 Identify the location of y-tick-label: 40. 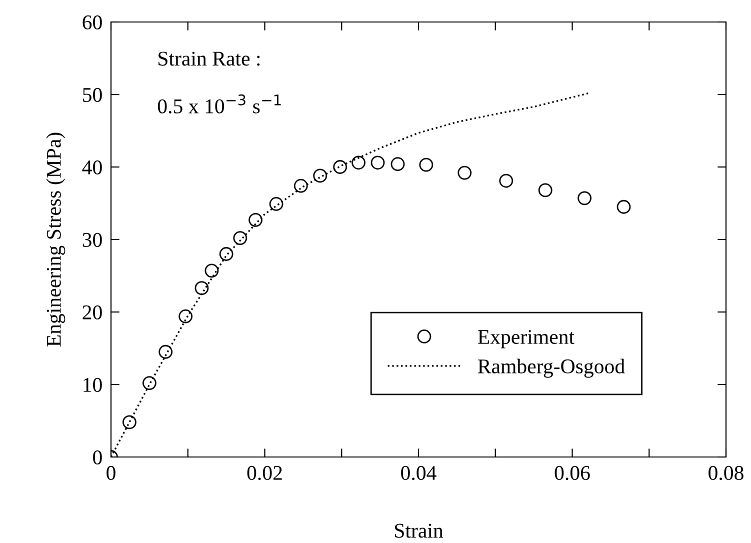
(92, 167).